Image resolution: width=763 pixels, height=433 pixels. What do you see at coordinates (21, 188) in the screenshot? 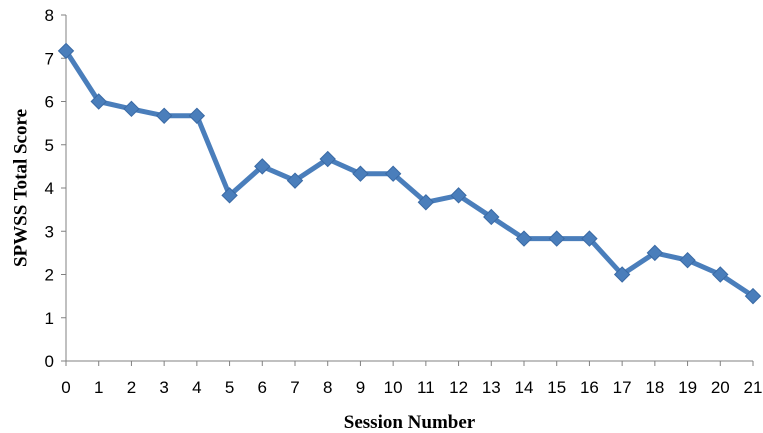
I see `y-axis-title: SPWSS Total Score` at bounding box center [21, 188].